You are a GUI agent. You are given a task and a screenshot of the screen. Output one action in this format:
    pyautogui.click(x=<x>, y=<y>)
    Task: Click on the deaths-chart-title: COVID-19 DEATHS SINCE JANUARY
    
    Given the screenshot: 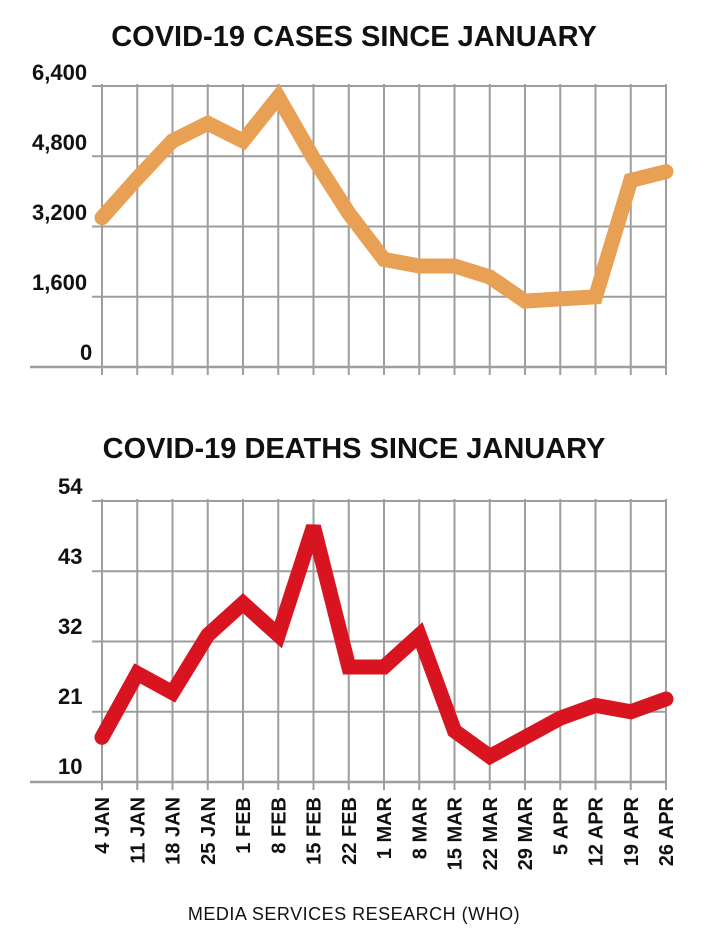 What is the action you would take?
    pyautogui.click(x=354, y=449)
    